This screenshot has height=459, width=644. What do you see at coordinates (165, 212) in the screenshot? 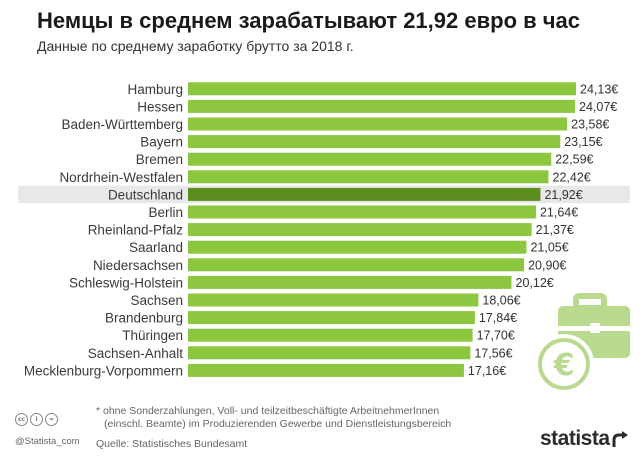
I see `category-label: Berlin` at bounding box center [165, 212].